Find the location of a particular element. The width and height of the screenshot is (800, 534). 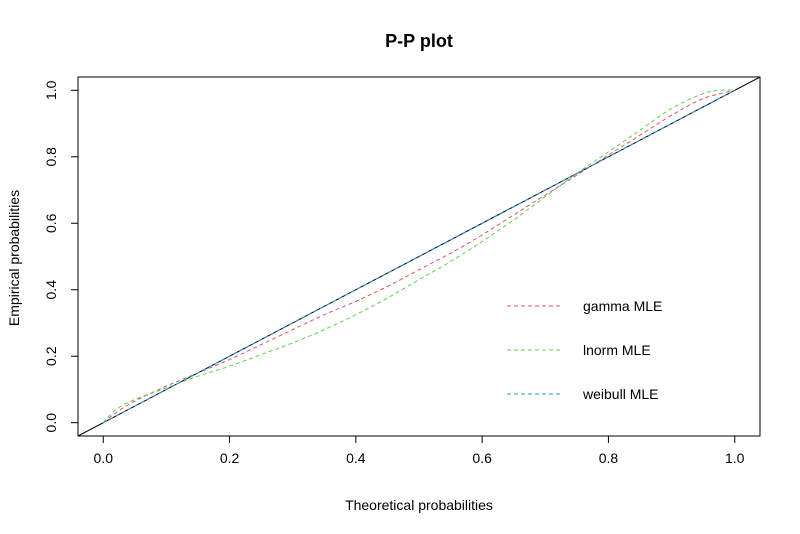

y-tick-label: 0.8 is located at coordinates (51, 157).